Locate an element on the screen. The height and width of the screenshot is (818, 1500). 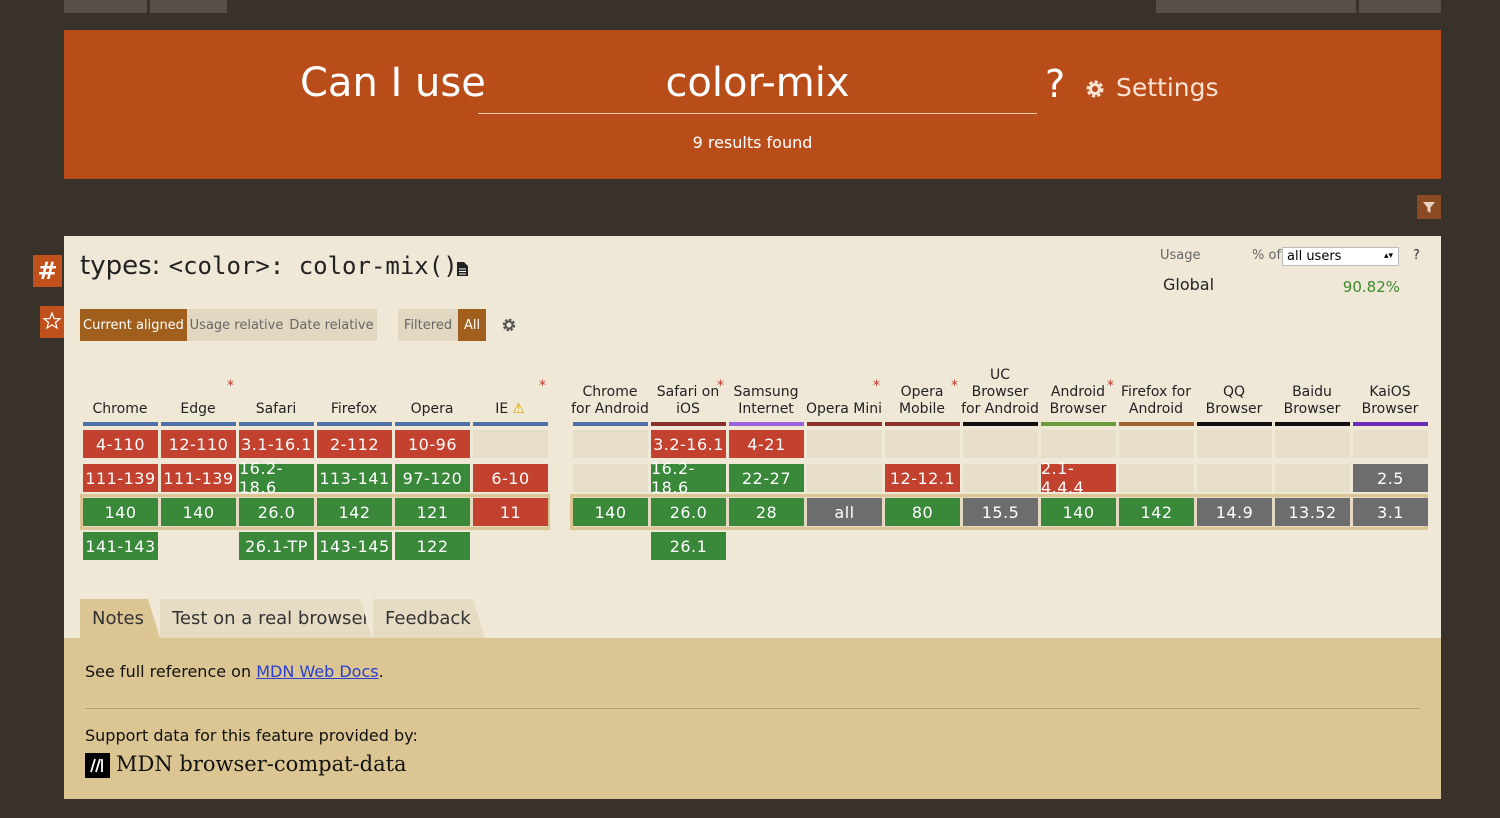
mdn-source: MDN browser-compat-data is located at coordinates (261, 764).